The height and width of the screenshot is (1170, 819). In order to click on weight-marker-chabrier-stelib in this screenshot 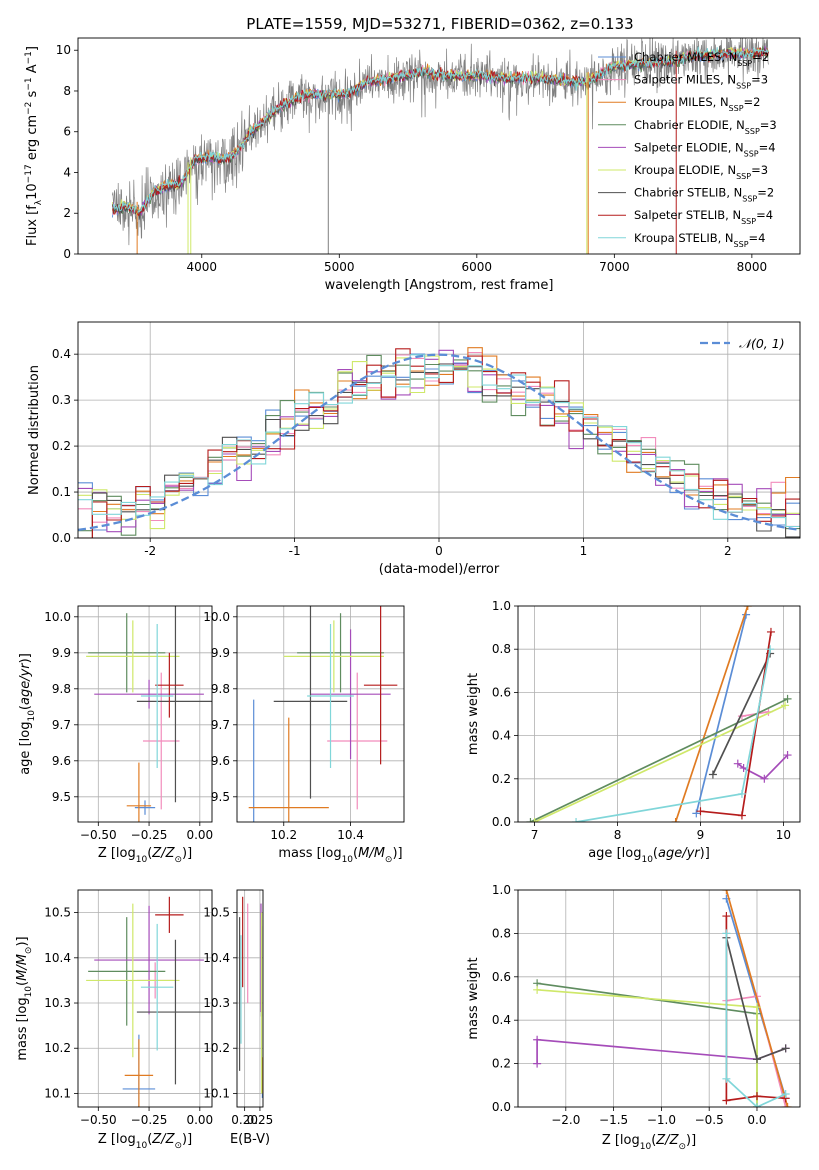, I will do `click(785, 1048)`.